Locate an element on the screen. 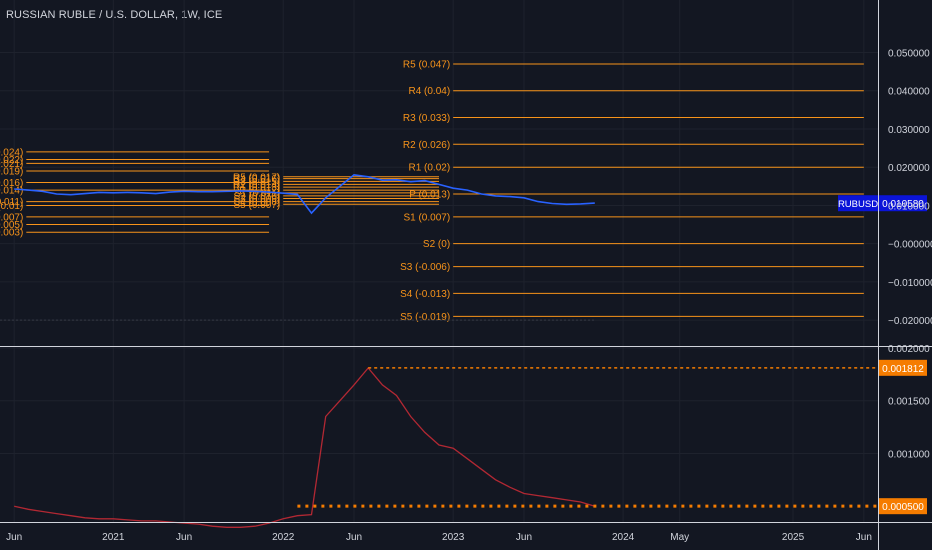 This screenshot has width=932, height=550. pivot-label: R2 (0.026) is located at coordinates (426, 145).